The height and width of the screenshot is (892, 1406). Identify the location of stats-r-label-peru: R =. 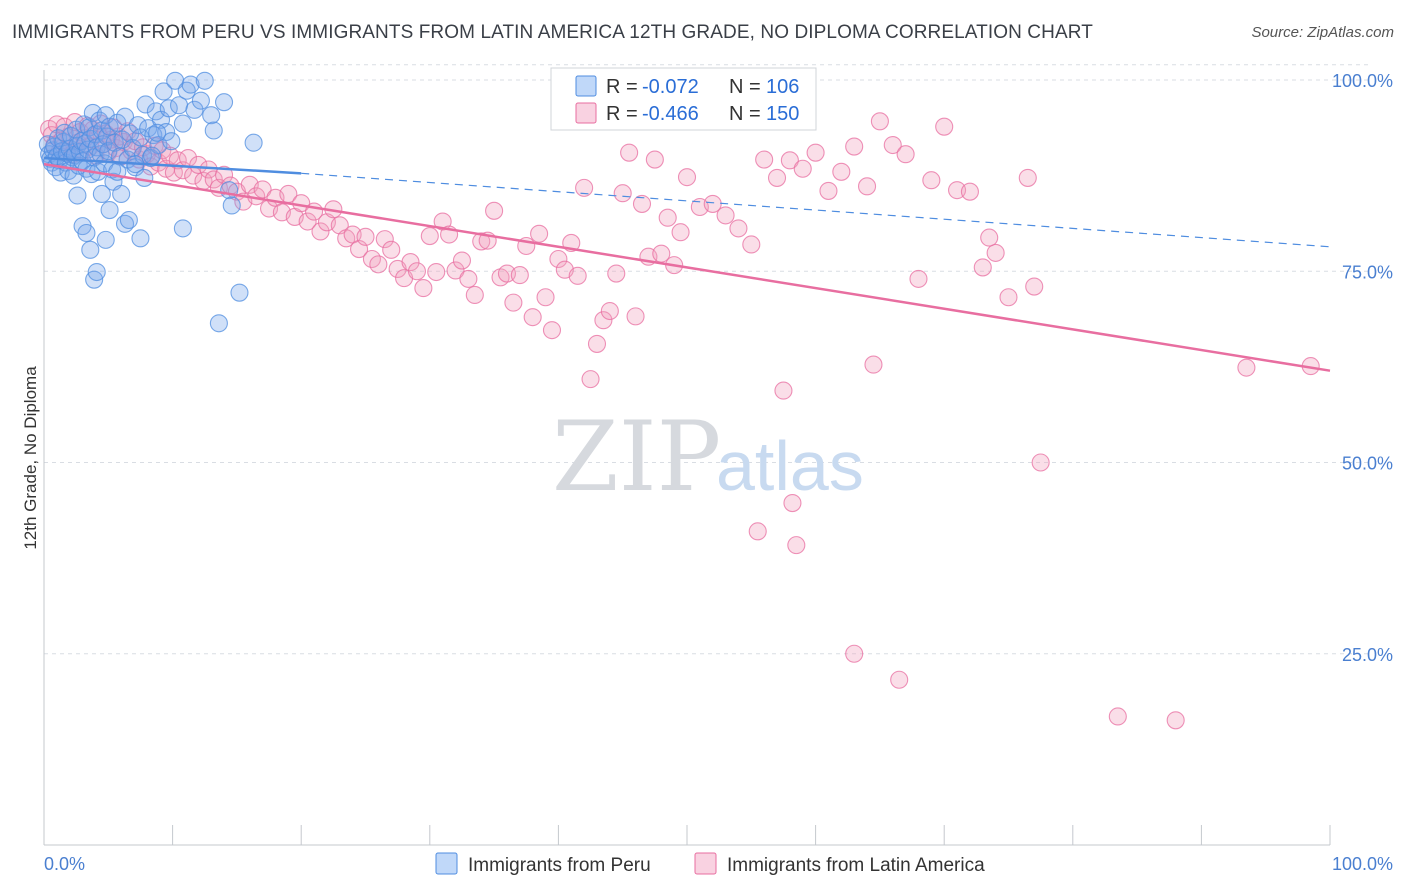
(622, 87).